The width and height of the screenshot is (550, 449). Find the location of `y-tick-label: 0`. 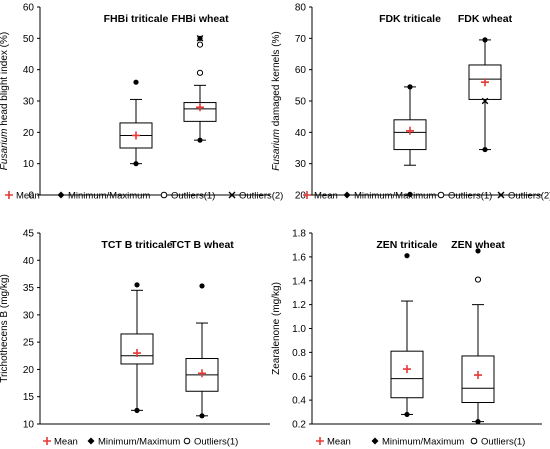

y-tick-label: 0 is located at coordinates (31, 196).